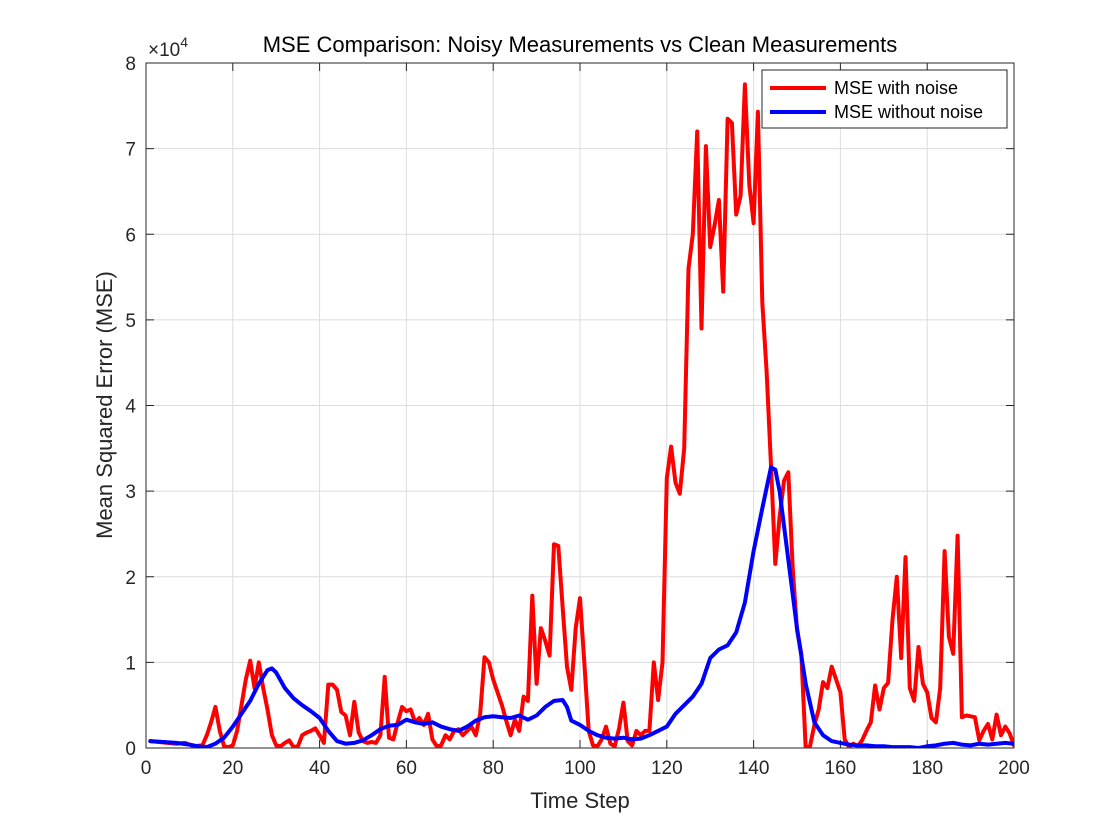 This screenshot has height=840, width=1120. Describe the element at coordinates (908, 112) in the screenshot. I see `legend-label-clean: MSE without noise` at that location.